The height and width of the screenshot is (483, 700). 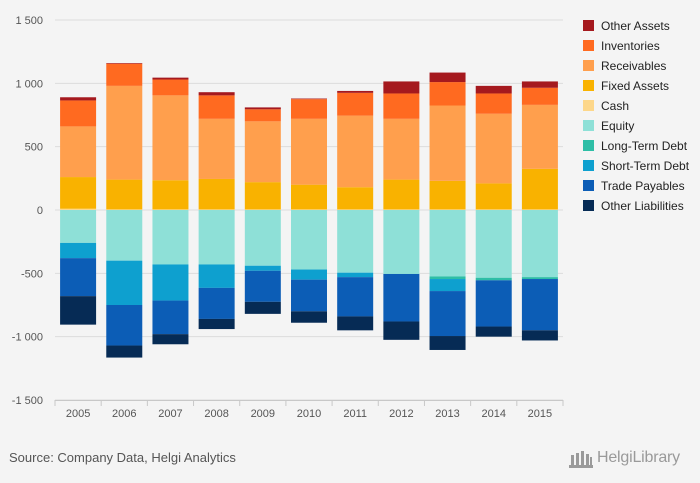 I want to click on y-tick-label: 1 500, so click(x=29, y=21).